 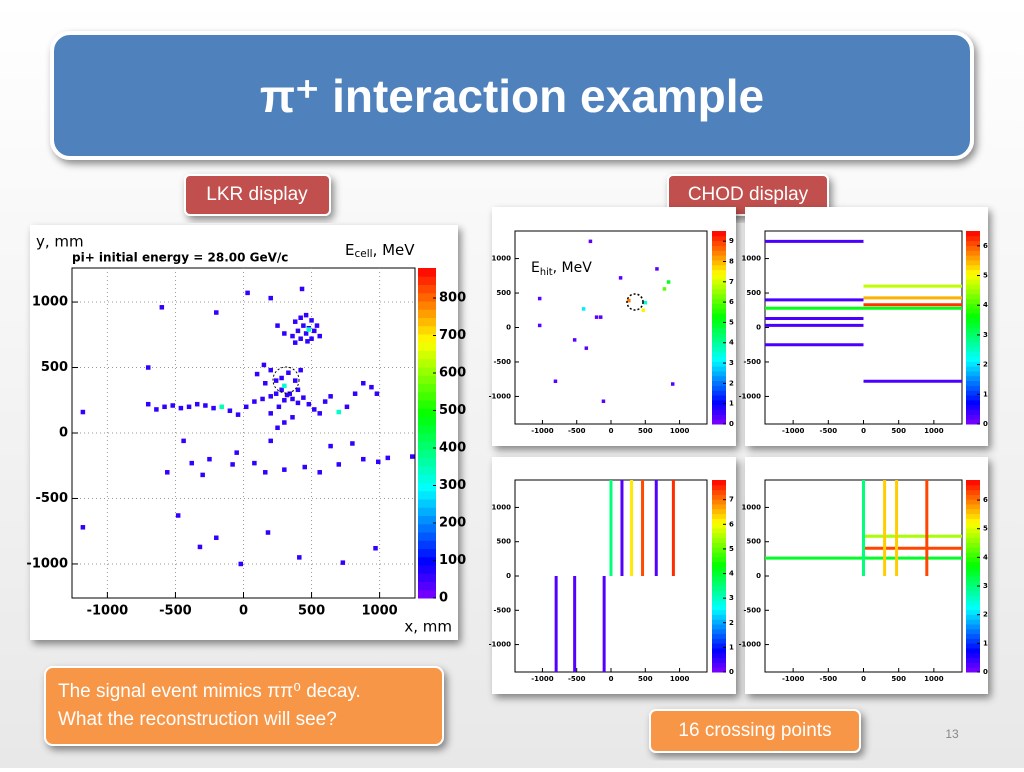 I want to click on x-axis-label: x, mm, so click(x=428, y=627).